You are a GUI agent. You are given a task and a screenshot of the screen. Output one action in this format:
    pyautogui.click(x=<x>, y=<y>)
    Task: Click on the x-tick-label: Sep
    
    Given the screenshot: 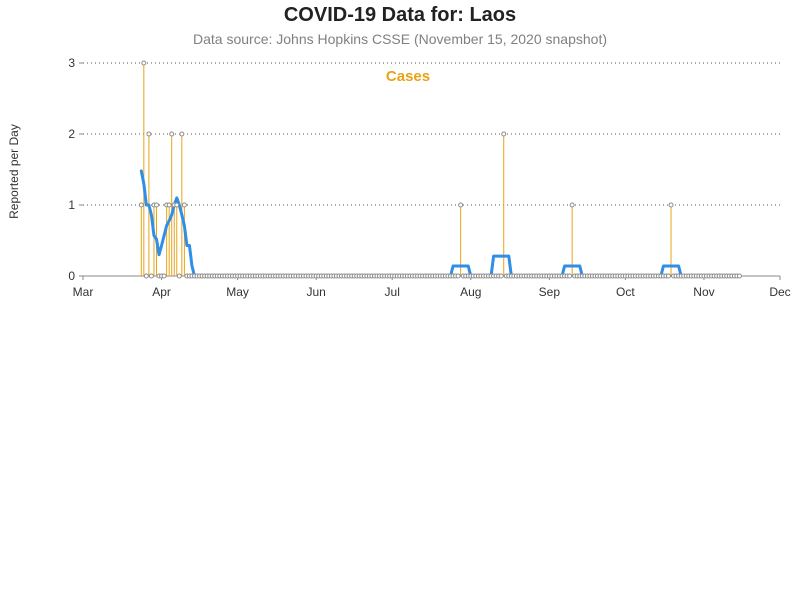 What is the action you would take?
    pyautogui.click(x=550, y=292)
    